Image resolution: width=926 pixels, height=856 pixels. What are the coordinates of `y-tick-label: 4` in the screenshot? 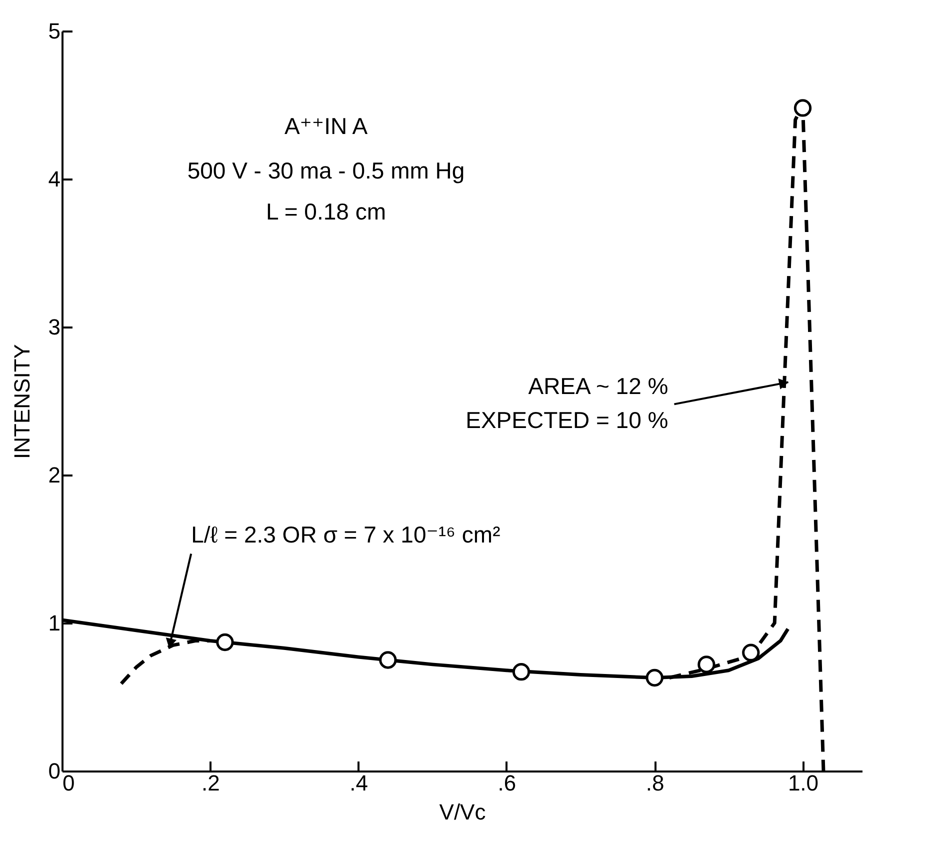 It's located at (54, 179).